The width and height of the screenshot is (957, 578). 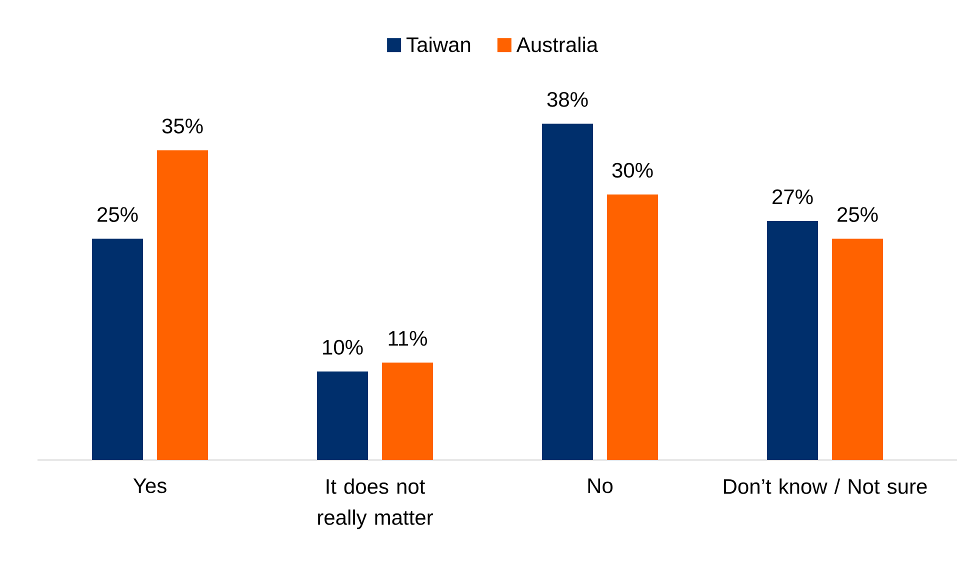 I want to click on x-tick-label: Yes, so click(x=149, y=486).